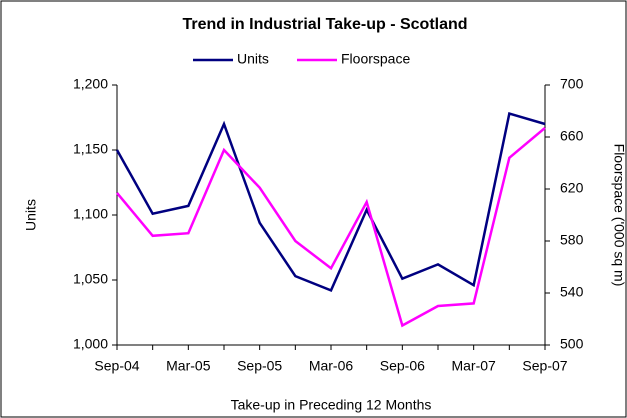 This screenshot has height=418, width=627. Describe the element at coordinates (259, 366) in the screenshot. I see `x-tick-label: Sep-05` at that location.